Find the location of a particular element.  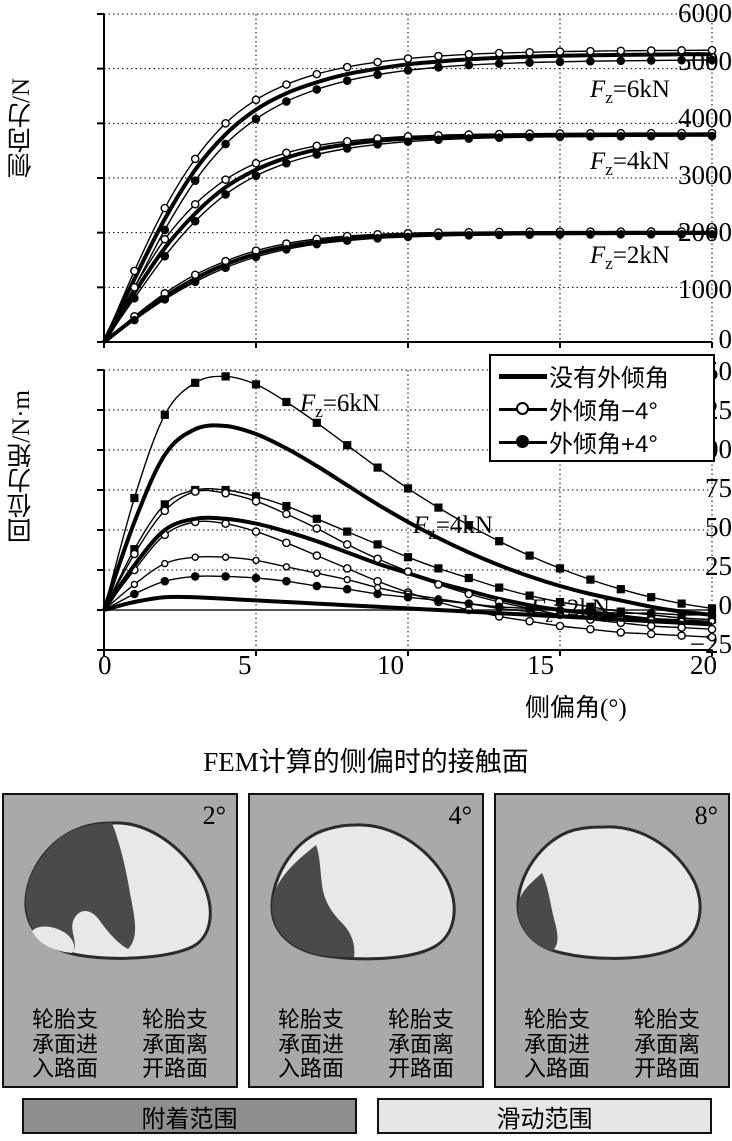

annotation-fz-4kn-top: Fz=4kN is located at coordinates (630, 164).